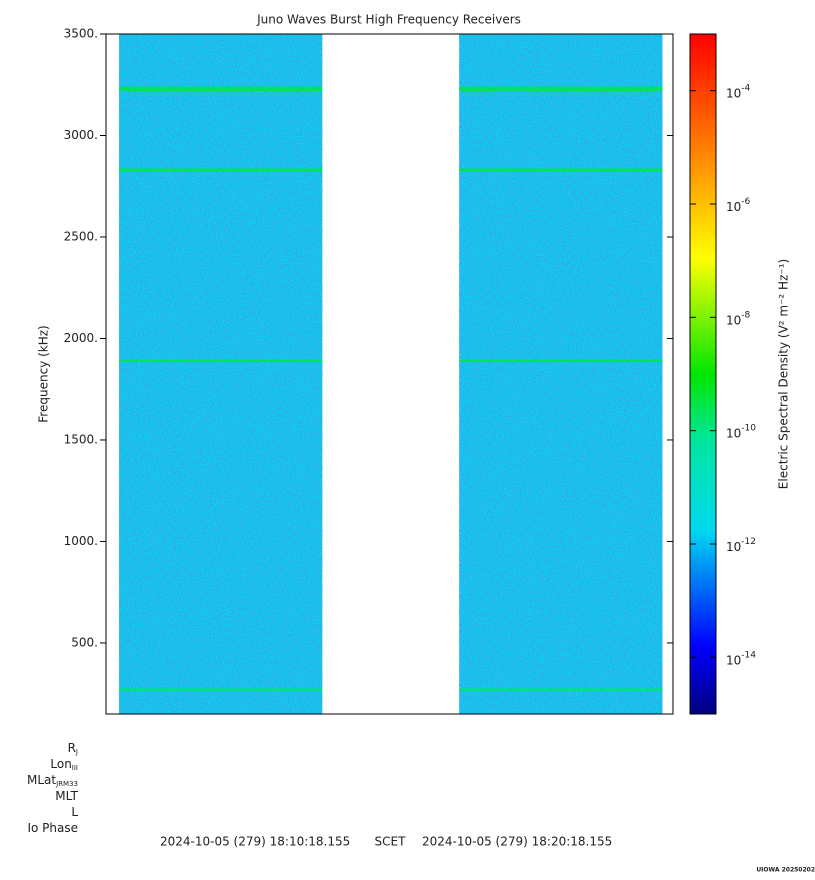 Image resolution: width=815 pixels, height=880 pixels. Describe the element at coordinates (66, 784) in the screenshot. I see `ephemeris-label-subscript: JRM33` at that location.